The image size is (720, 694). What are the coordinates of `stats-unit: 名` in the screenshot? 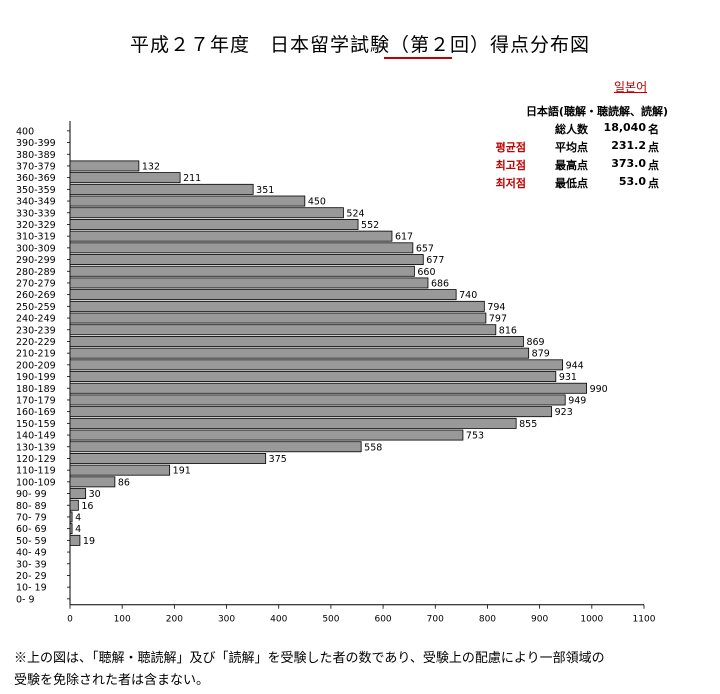 It's located at (653, 129).